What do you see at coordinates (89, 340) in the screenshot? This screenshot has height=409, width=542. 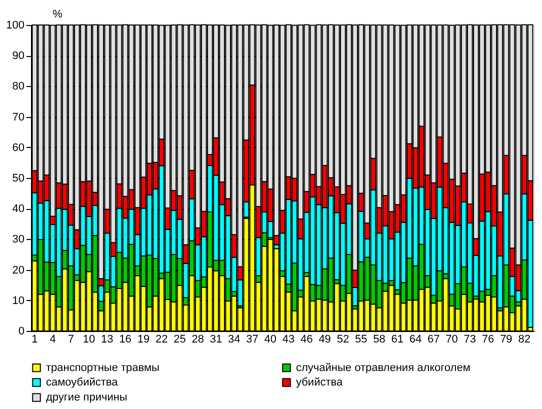 I see `x-tick-label: 10` at bounding box center [89, 340].